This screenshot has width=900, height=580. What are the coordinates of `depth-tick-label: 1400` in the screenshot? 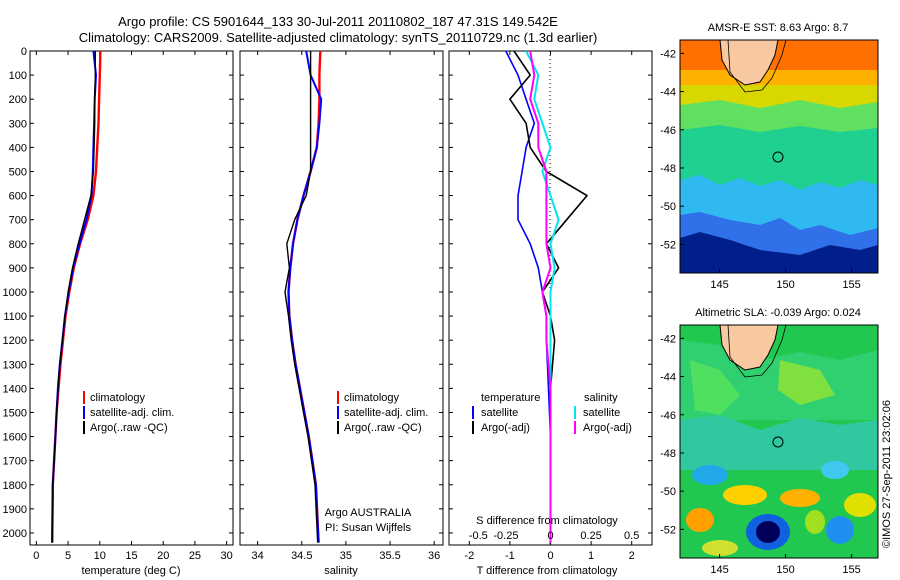 It's located at (15, 389).